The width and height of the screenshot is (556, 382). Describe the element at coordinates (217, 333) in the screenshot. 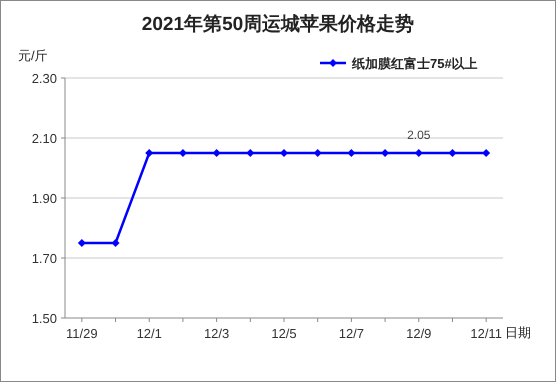

I see `x-tick-label: 12/3` at that location.